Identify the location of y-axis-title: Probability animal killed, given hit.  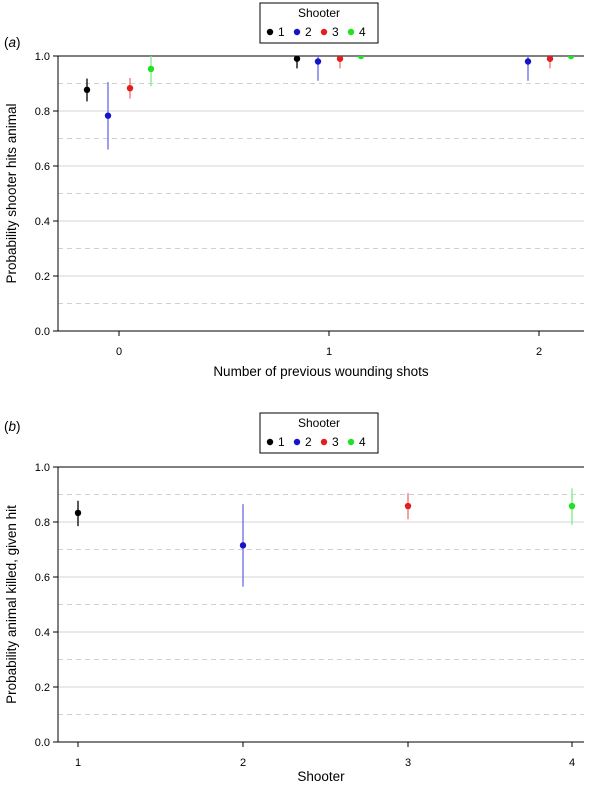
(11, 604).